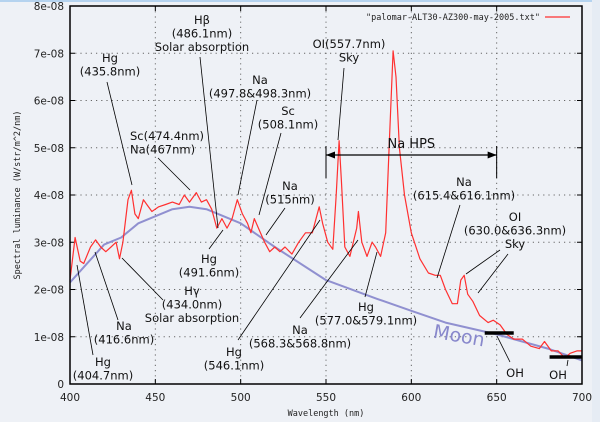  What do you see at coordinates (515, 252) in the screenshot?
I see `annotation: OI(630.0&636.3nm)Sky` at bounding box center [515, 252].